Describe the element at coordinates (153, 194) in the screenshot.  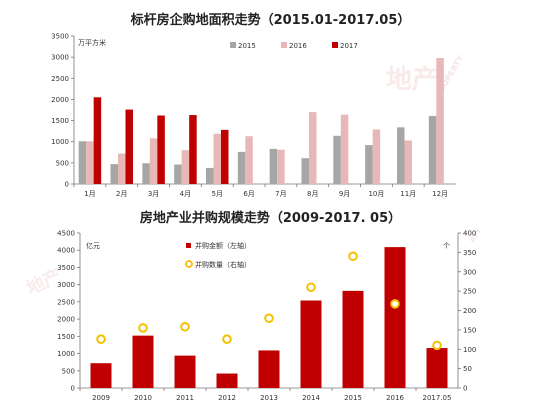
I see `x-tick-label: 3月` at that location.